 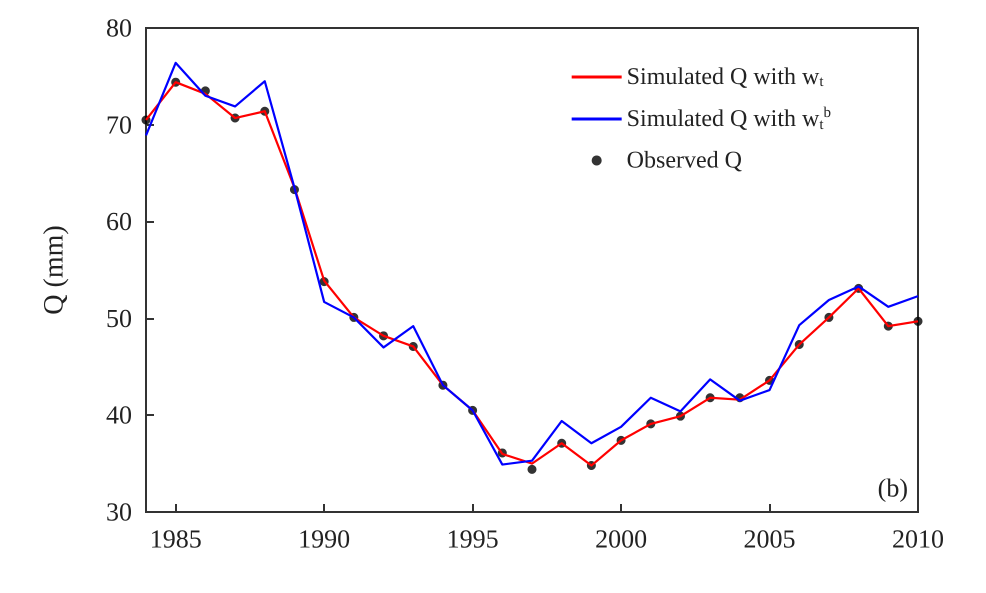 What do you see at coordinates (176, 539) in the screenshot?
I see `x-tick-label: 1985` at bounding box center [176, 539].